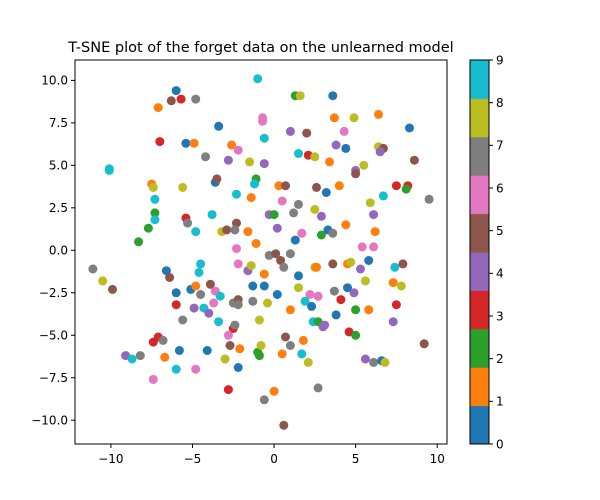  I want to click on x-tick-label: 5, so click(356, 459).